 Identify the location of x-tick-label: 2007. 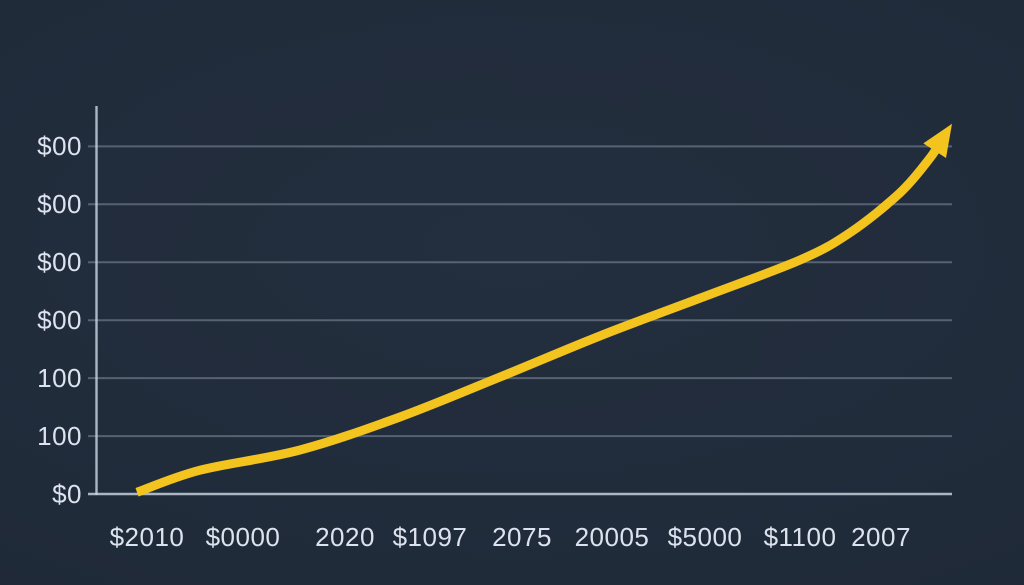
(881, 537).